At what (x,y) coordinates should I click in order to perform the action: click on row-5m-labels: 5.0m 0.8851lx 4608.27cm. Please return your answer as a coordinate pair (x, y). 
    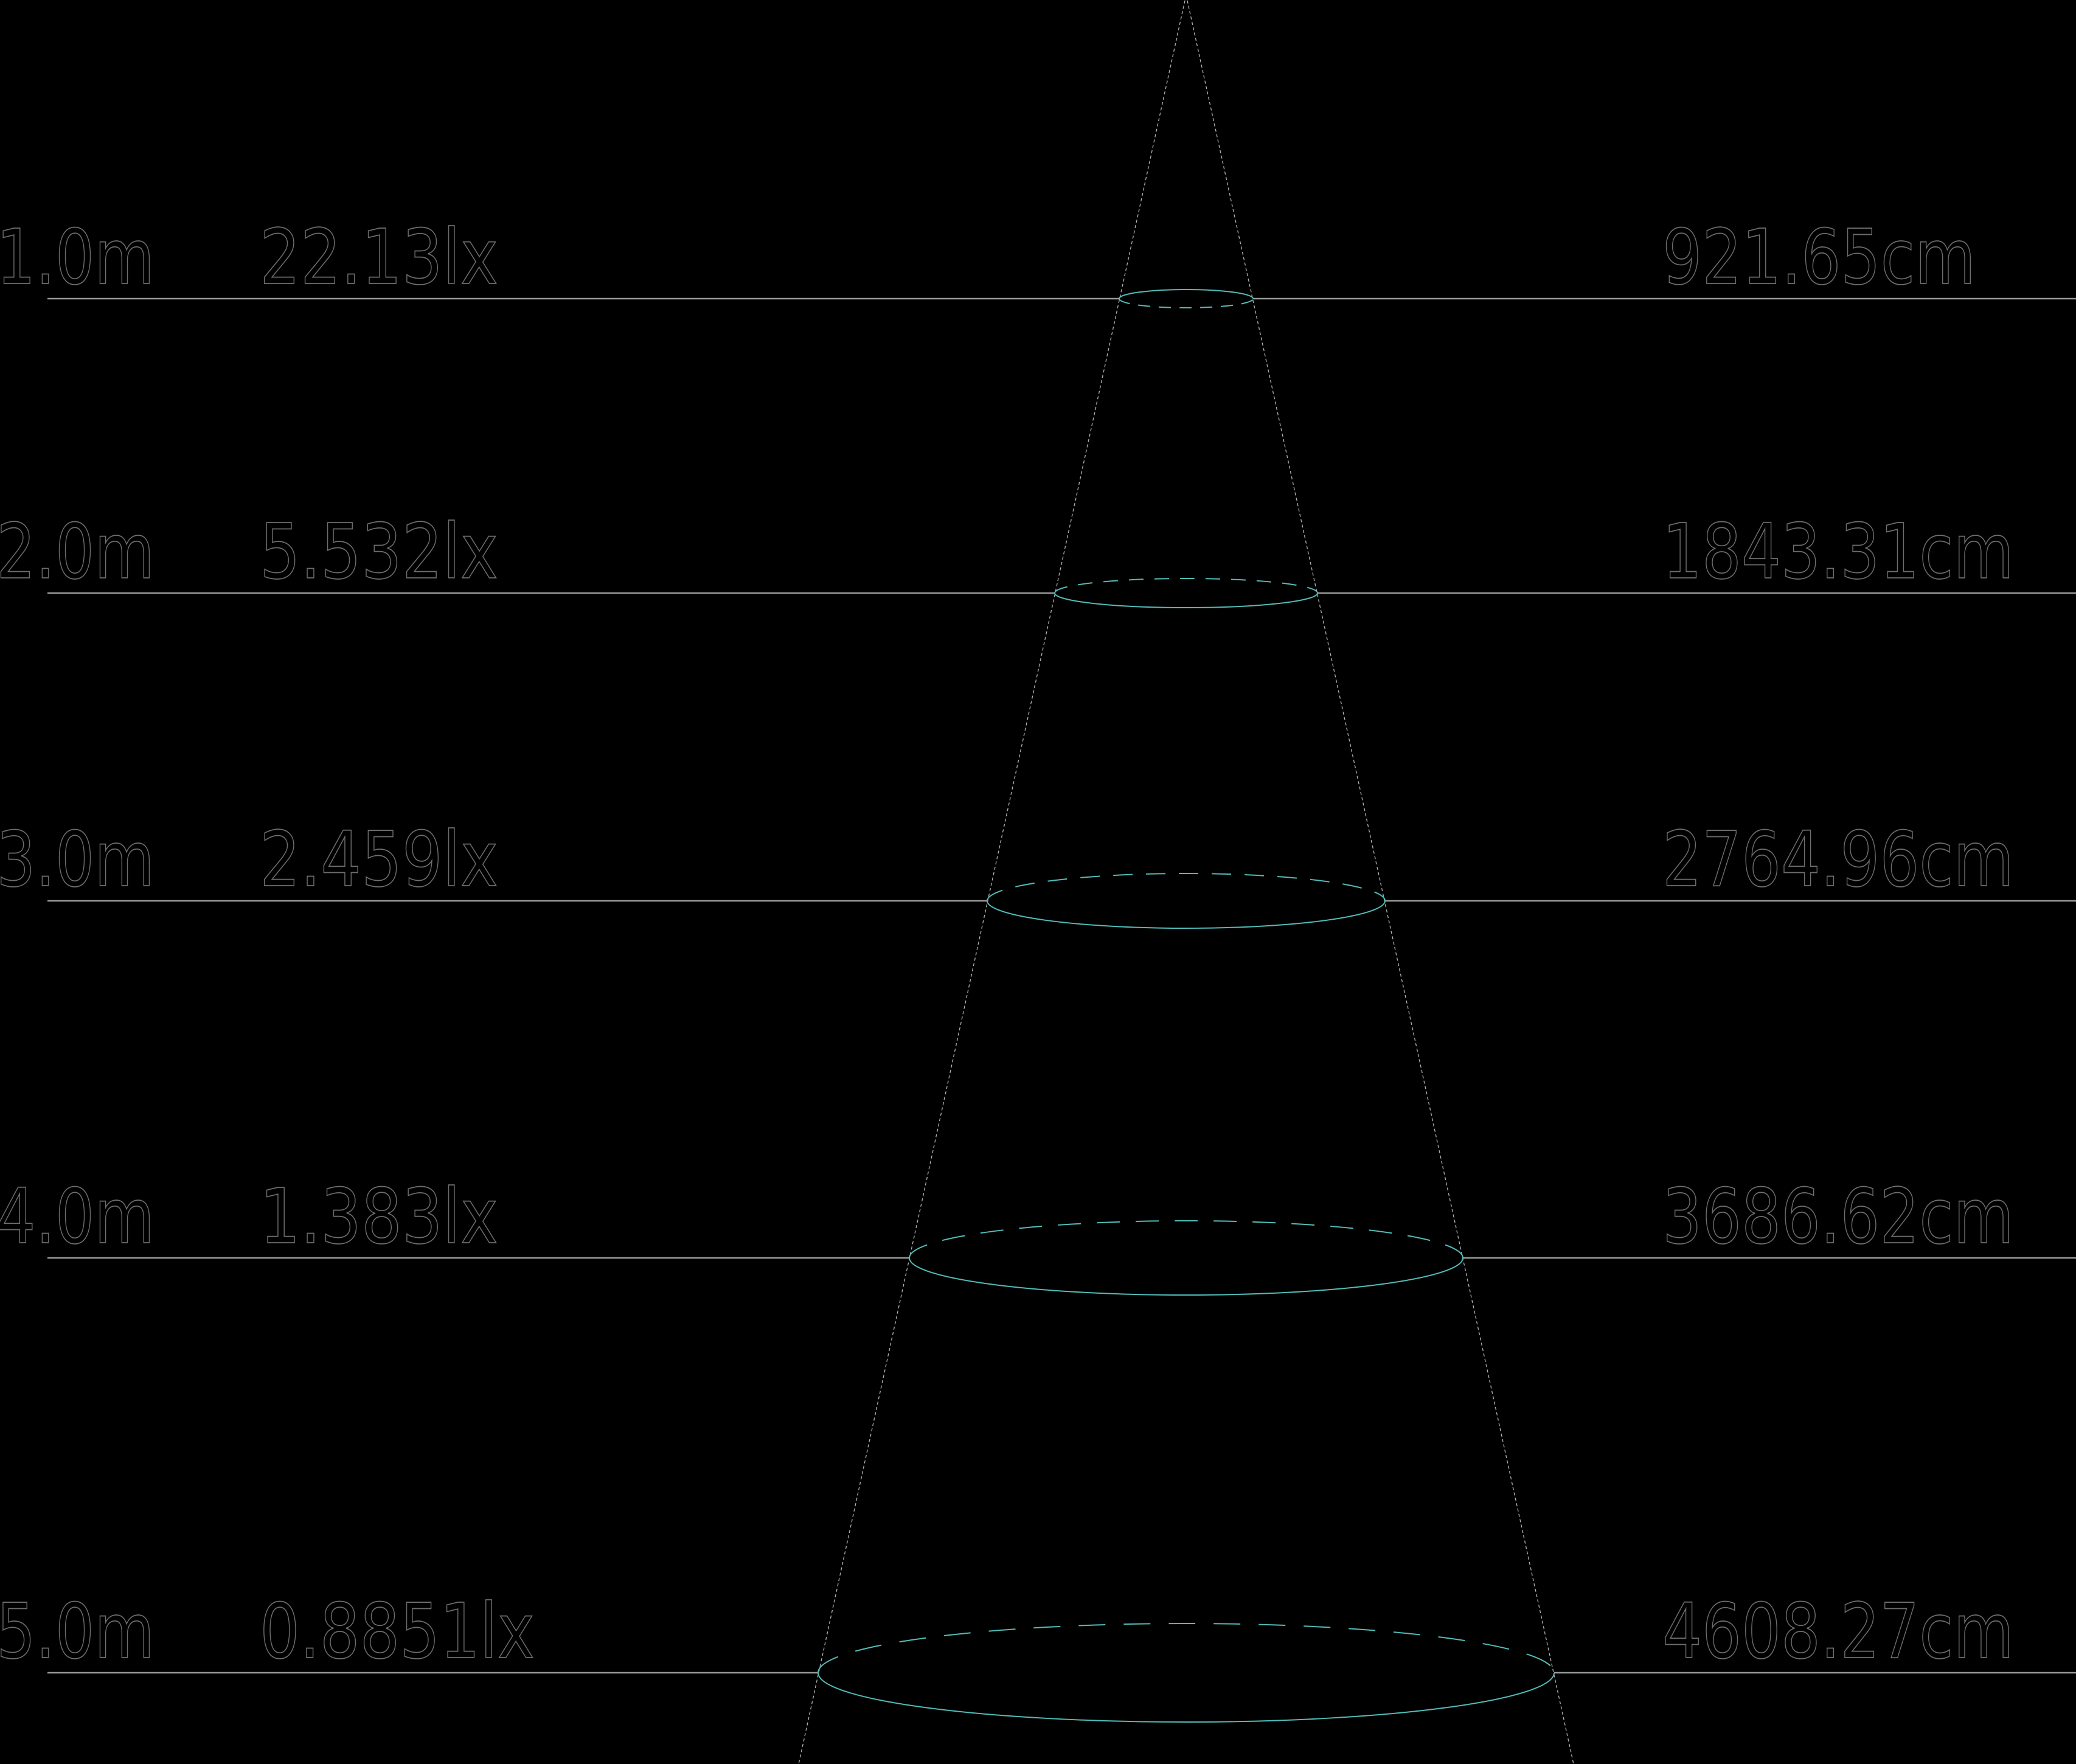
    Looking at the image, I should click on (1007, 1631).